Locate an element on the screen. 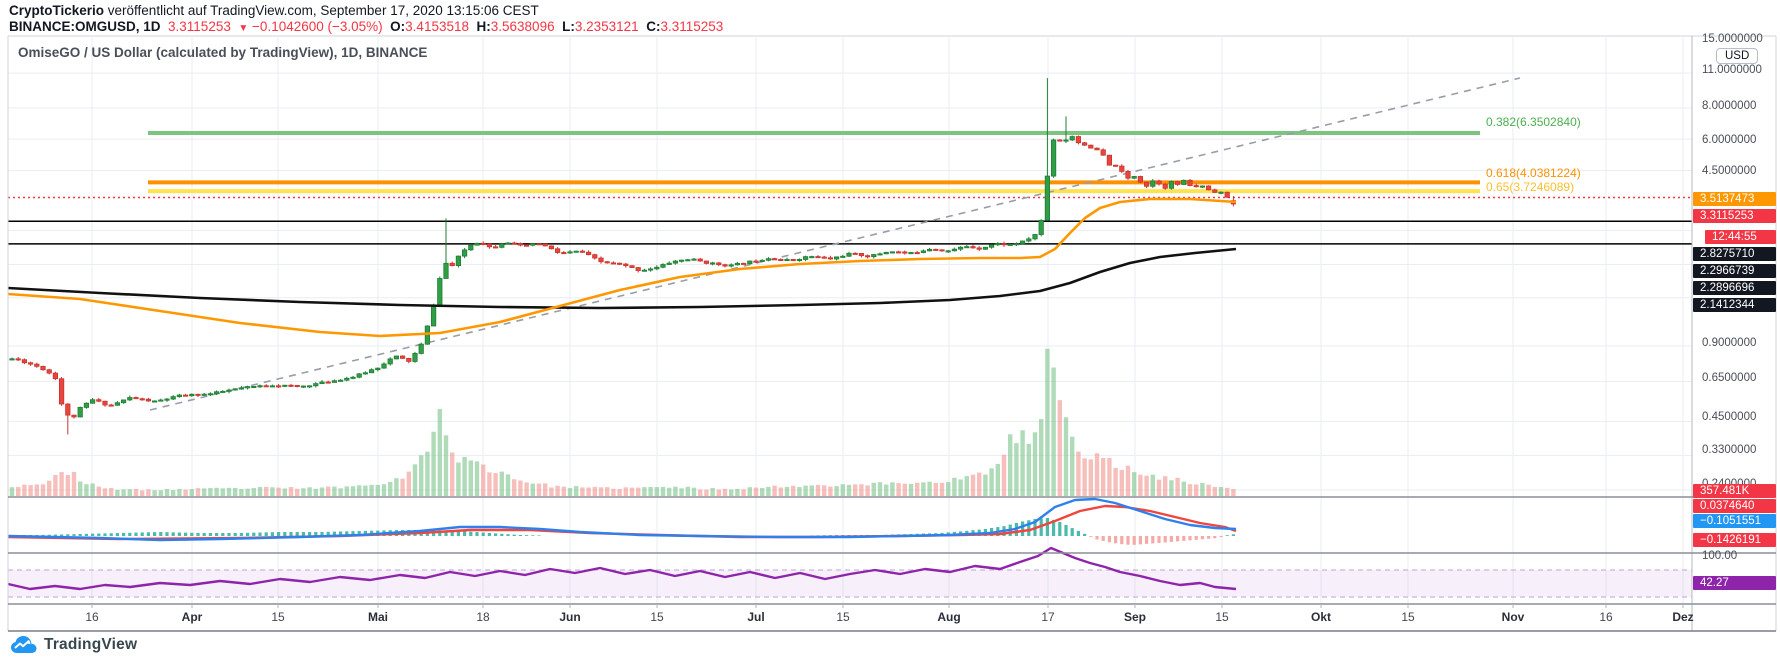 Image resolution: width=1780 pixels, height=665 pixels. high-value: 3.5638096 is located at coordinates (522, 26).